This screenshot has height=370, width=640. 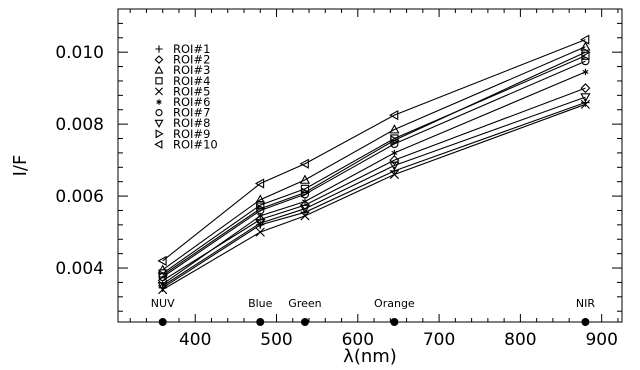 What do you see at coordinates (439, 340) in the screenshot?
I see `x-tick-label: 700` at bounding box center [439, 340].